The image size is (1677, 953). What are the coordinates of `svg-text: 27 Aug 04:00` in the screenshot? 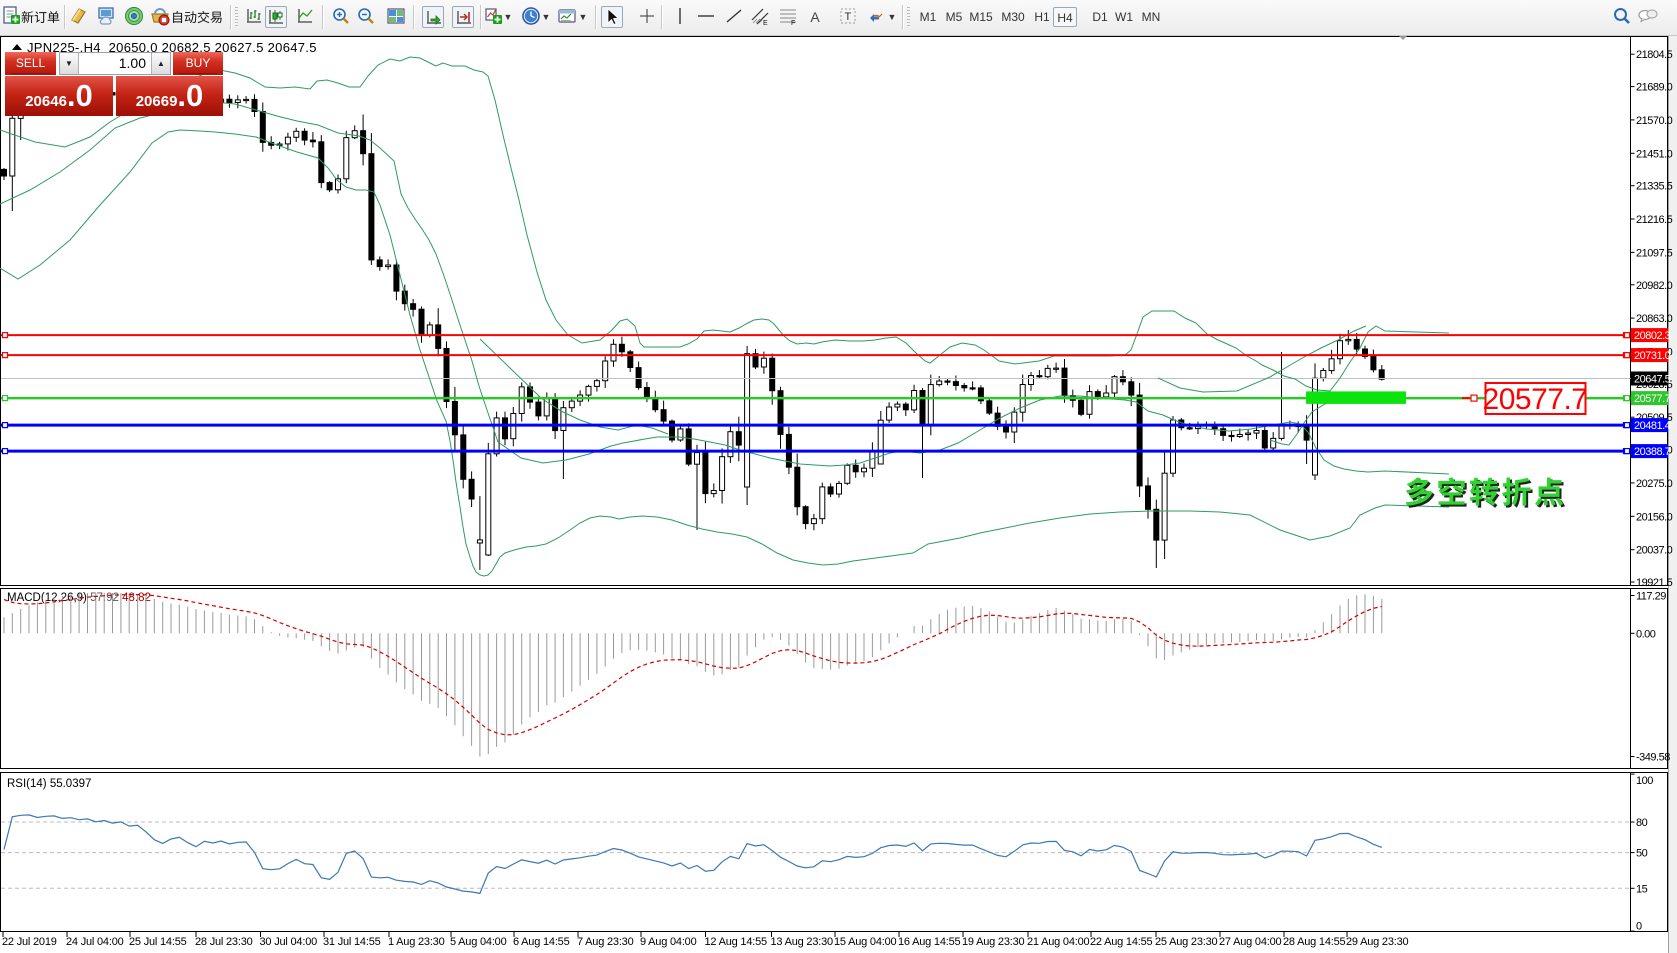 It's located at (1250, 942).